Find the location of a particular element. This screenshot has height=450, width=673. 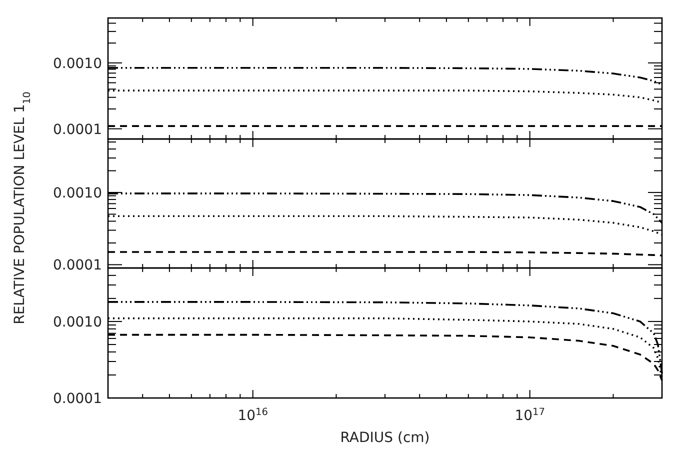

x-axis-title: RADIUS (cm) is located at coordinates (385, 438).